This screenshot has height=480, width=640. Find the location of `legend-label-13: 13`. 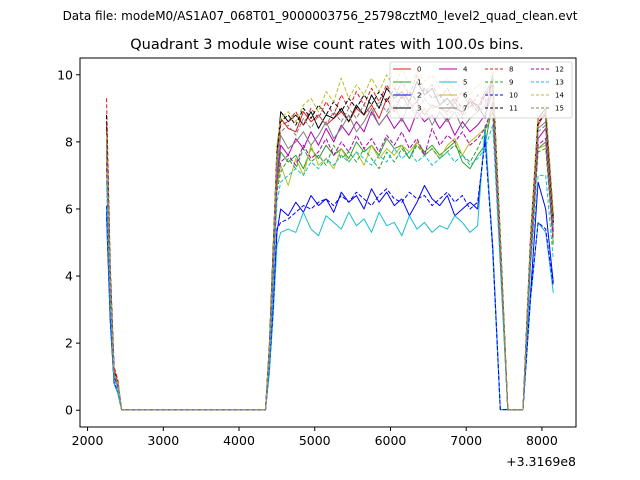

legend-label-13: 13 is located at coordinates (559, 83).